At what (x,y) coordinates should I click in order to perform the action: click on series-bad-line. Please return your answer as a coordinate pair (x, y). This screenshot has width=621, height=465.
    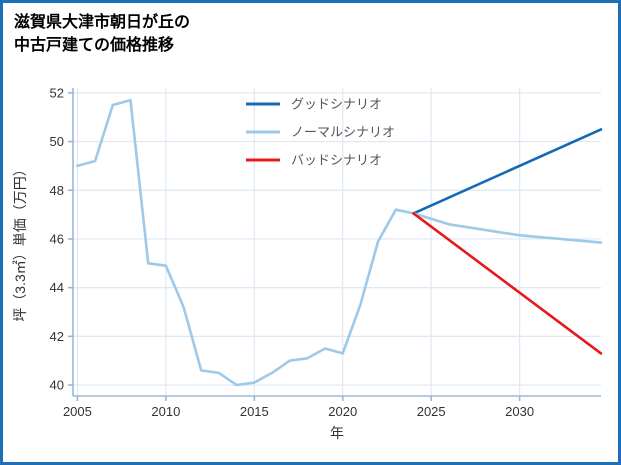
    Looking at the image, I should click on (507, 283).